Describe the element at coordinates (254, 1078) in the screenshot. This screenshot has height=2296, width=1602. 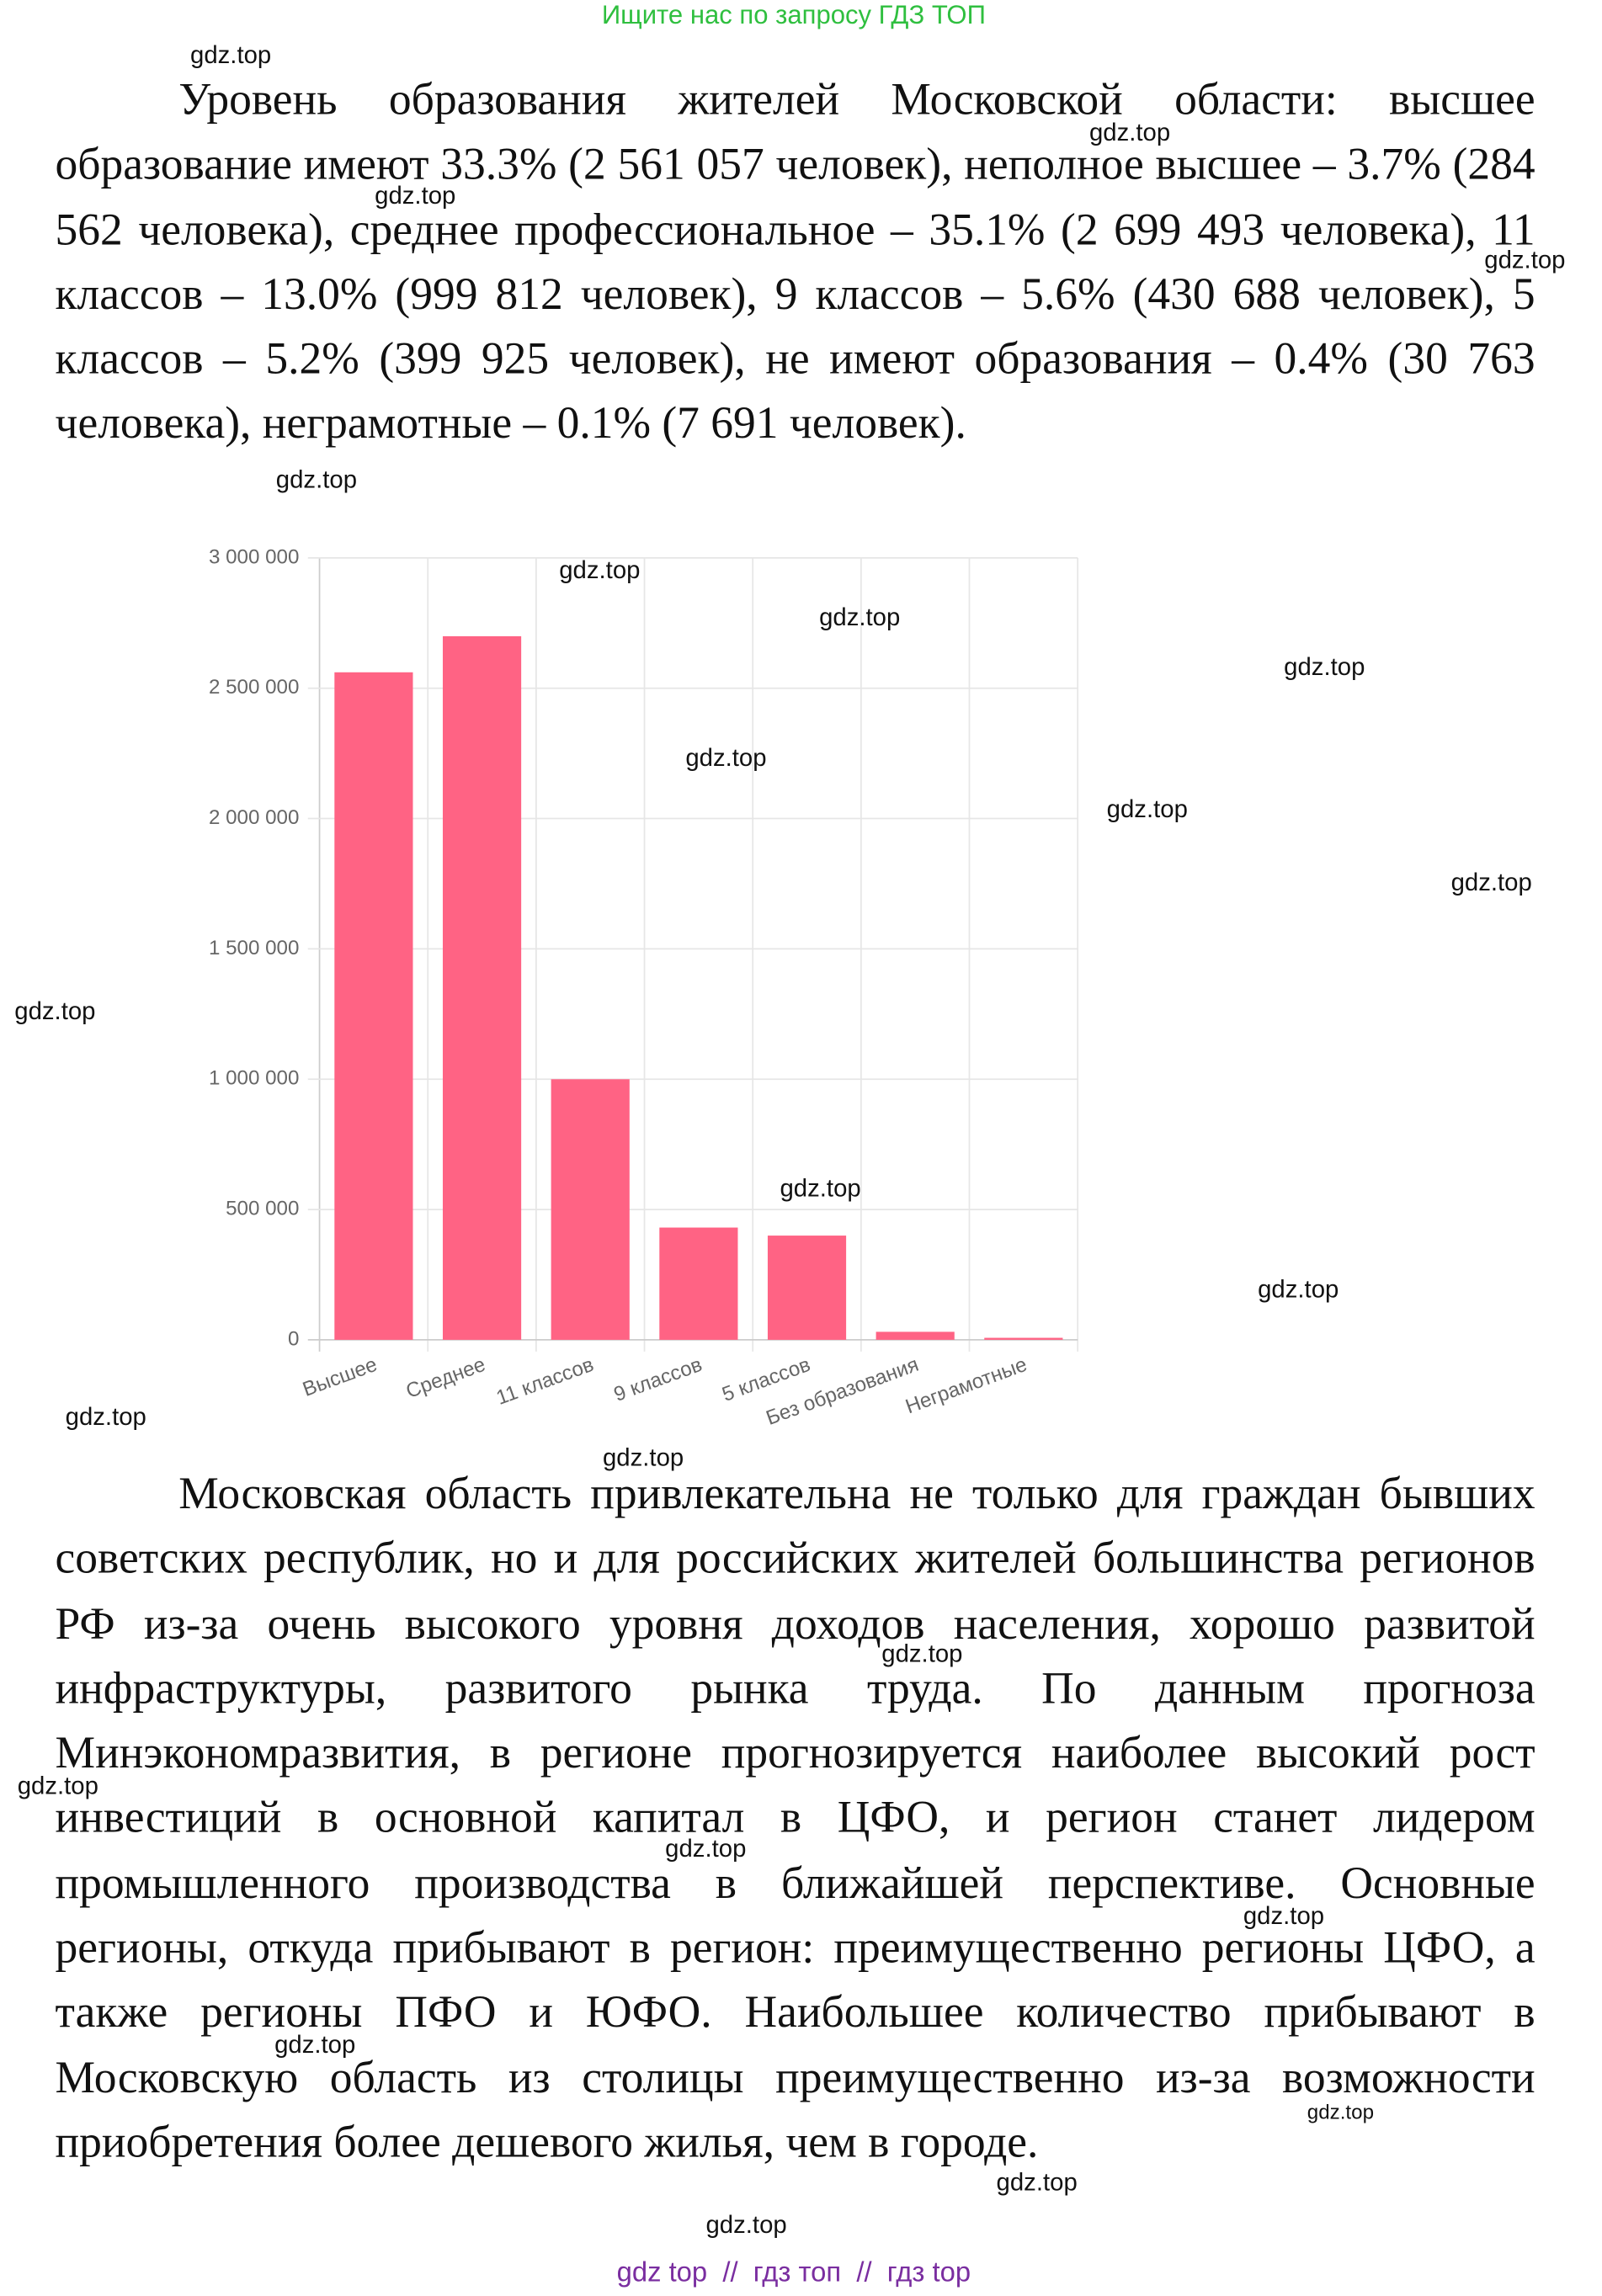
I see `y-tick-label: 1 000 000` at that location.